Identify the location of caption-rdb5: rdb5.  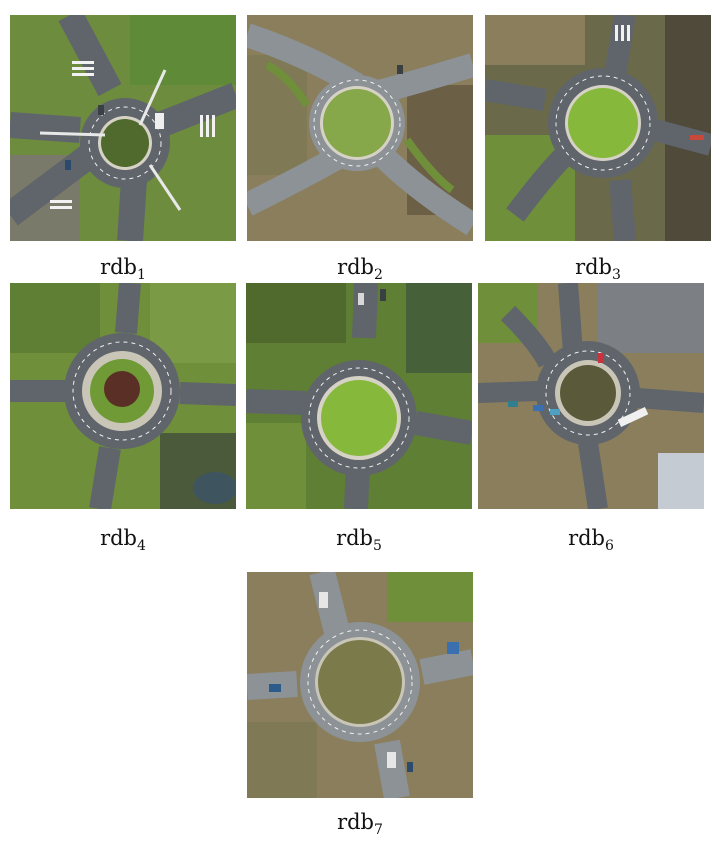
(359, 540).